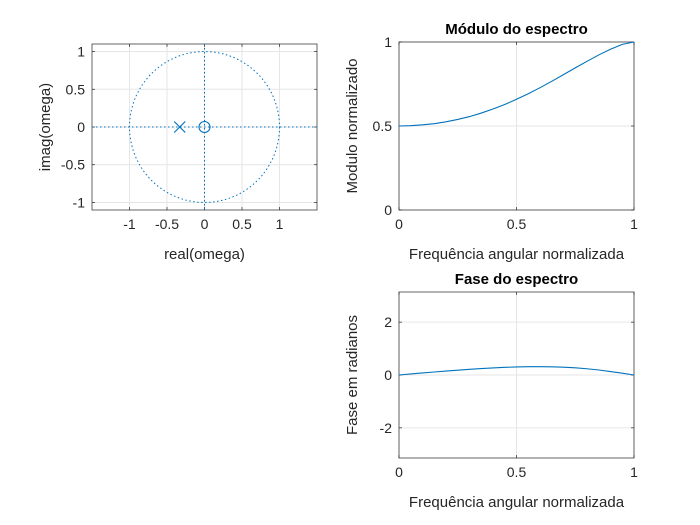 This screenshot has width=700, height=525. What do you see at coordinates (204, 254) in the screenshot?
I see `pole-zero-plot-x-axis-label: real(omega)` at bounding box center [204, 254].